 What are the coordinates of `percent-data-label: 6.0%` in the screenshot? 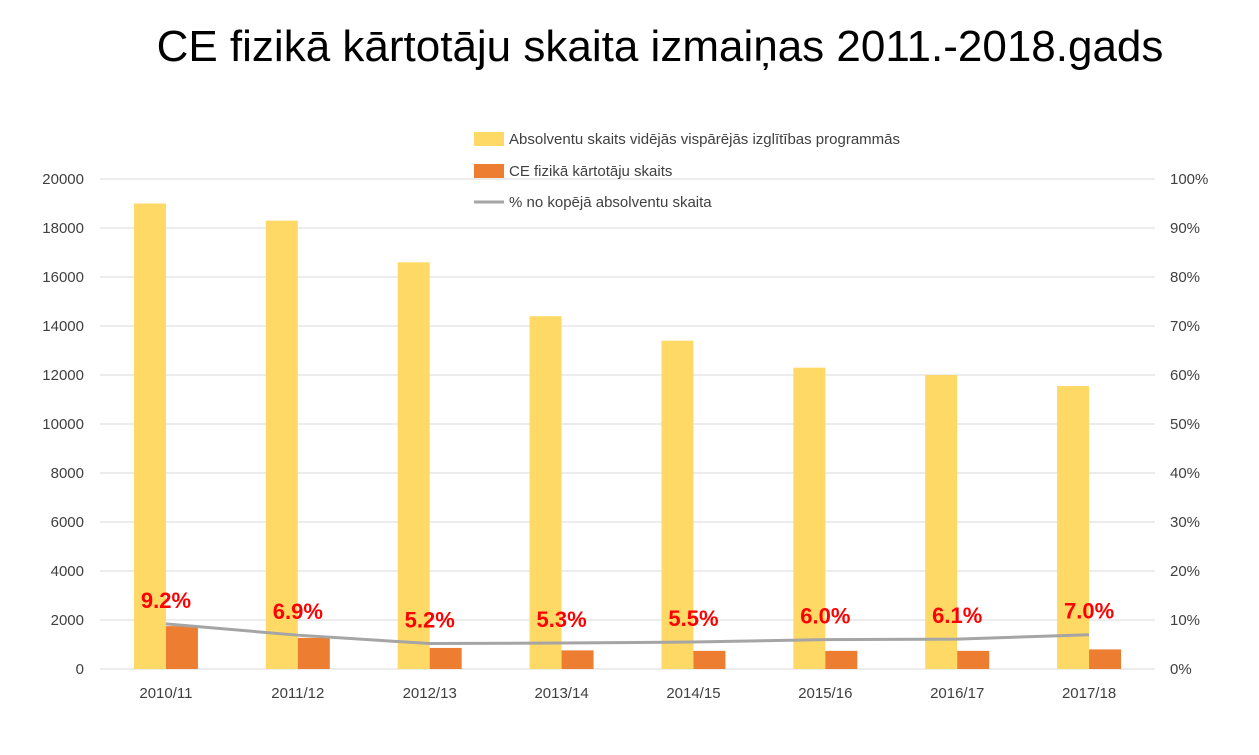 It's located at (825, 616).